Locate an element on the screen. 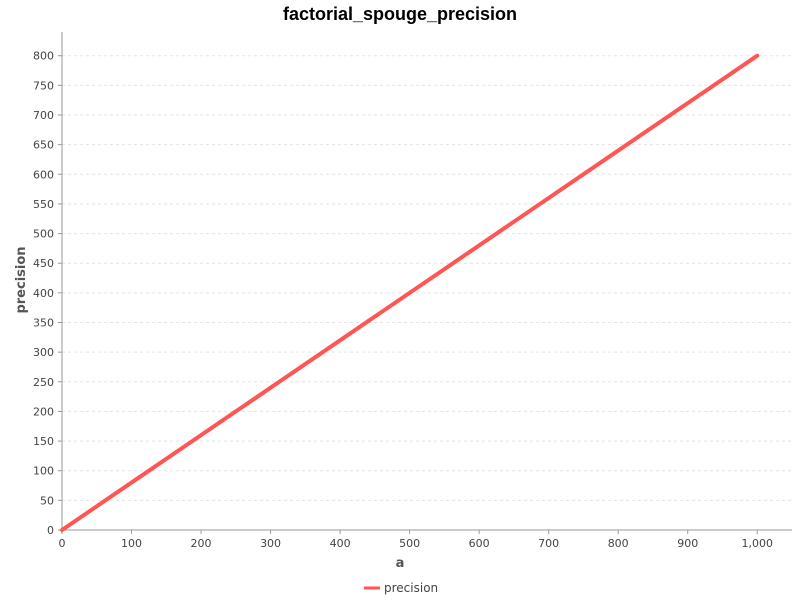 The width and height of the screenshot is (800, 600). chart-title: factorial_spouge_precision is located at coordinates (400, 14).